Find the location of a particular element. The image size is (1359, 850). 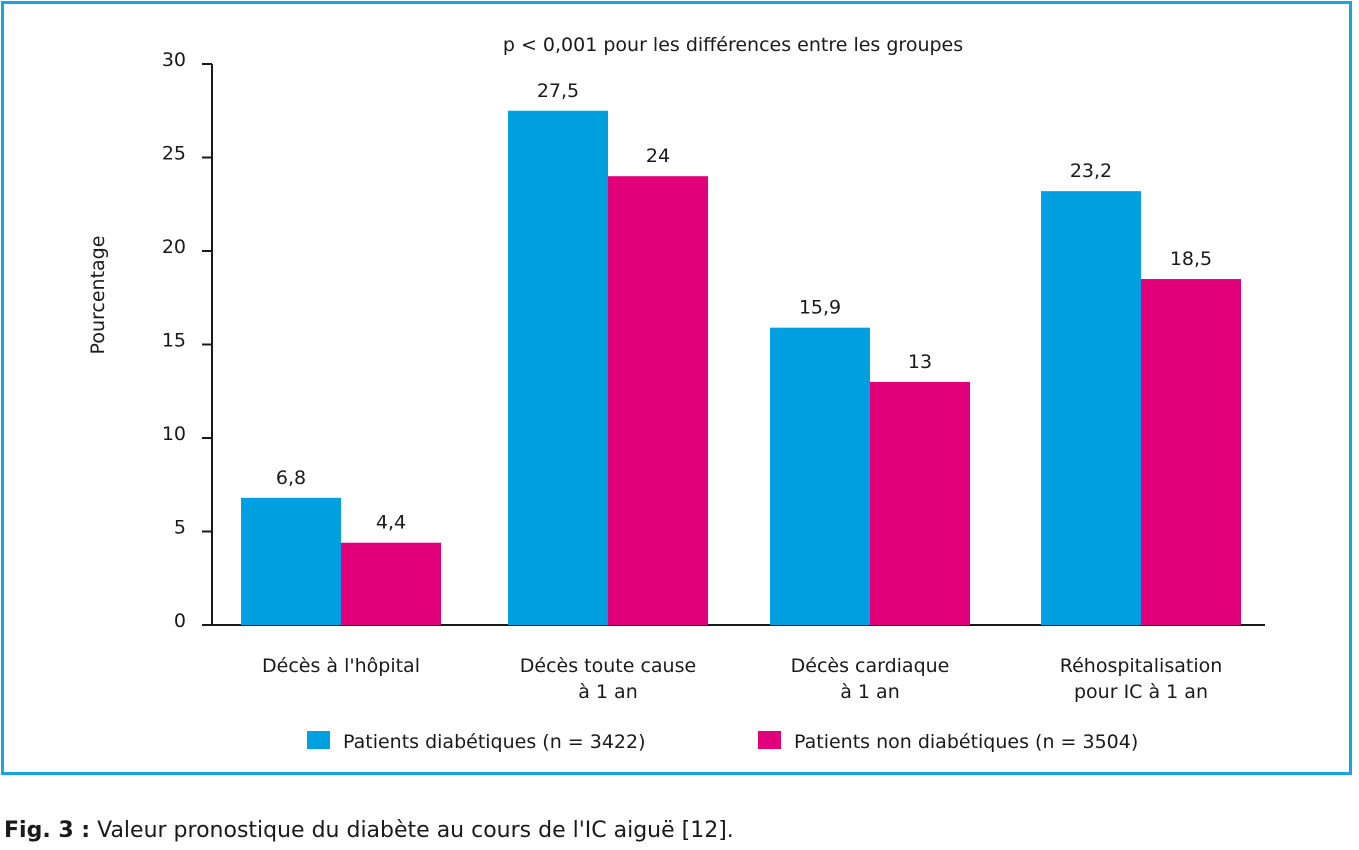

category-label: Décès cardiaque is located at coordinates (870, 666).